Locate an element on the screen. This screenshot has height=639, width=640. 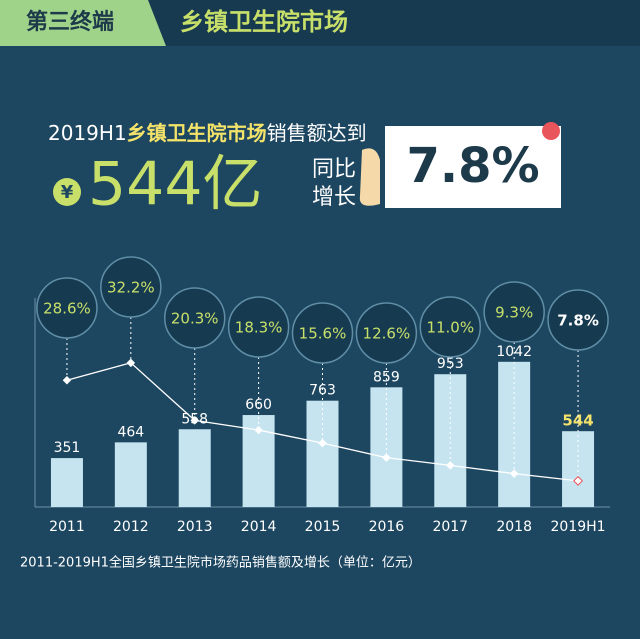
growth-label: 20.3% is located at coordinates (195, 319).